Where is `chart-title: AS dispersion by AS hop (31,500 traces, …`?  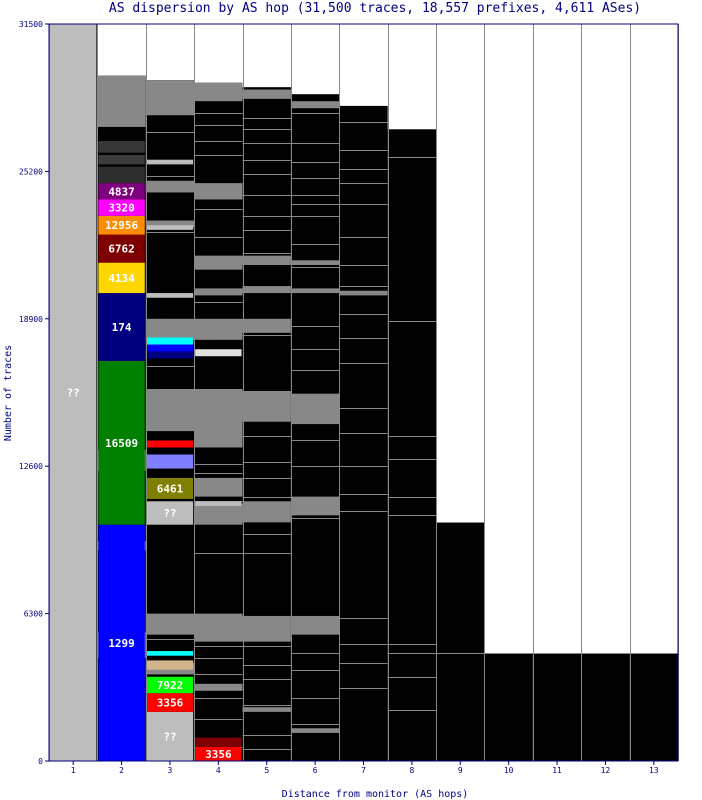
chart-title: AS dispersion by AS hop (31,500 traces, … is located at coordinates (375, 8).